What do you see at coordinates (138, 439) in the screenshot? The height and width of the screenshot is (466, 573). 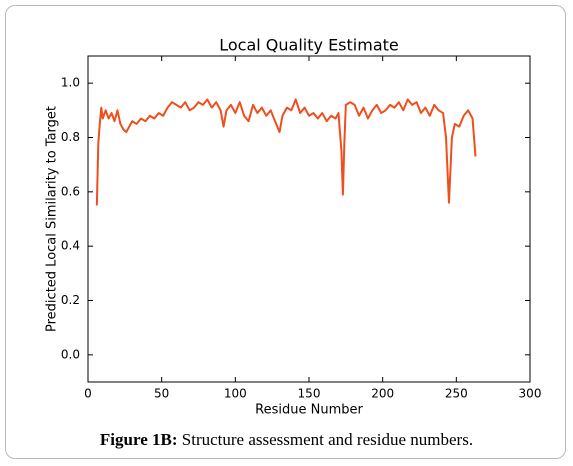 I see `caption-label: Figure 1B:` at bounding box center [138, 439].